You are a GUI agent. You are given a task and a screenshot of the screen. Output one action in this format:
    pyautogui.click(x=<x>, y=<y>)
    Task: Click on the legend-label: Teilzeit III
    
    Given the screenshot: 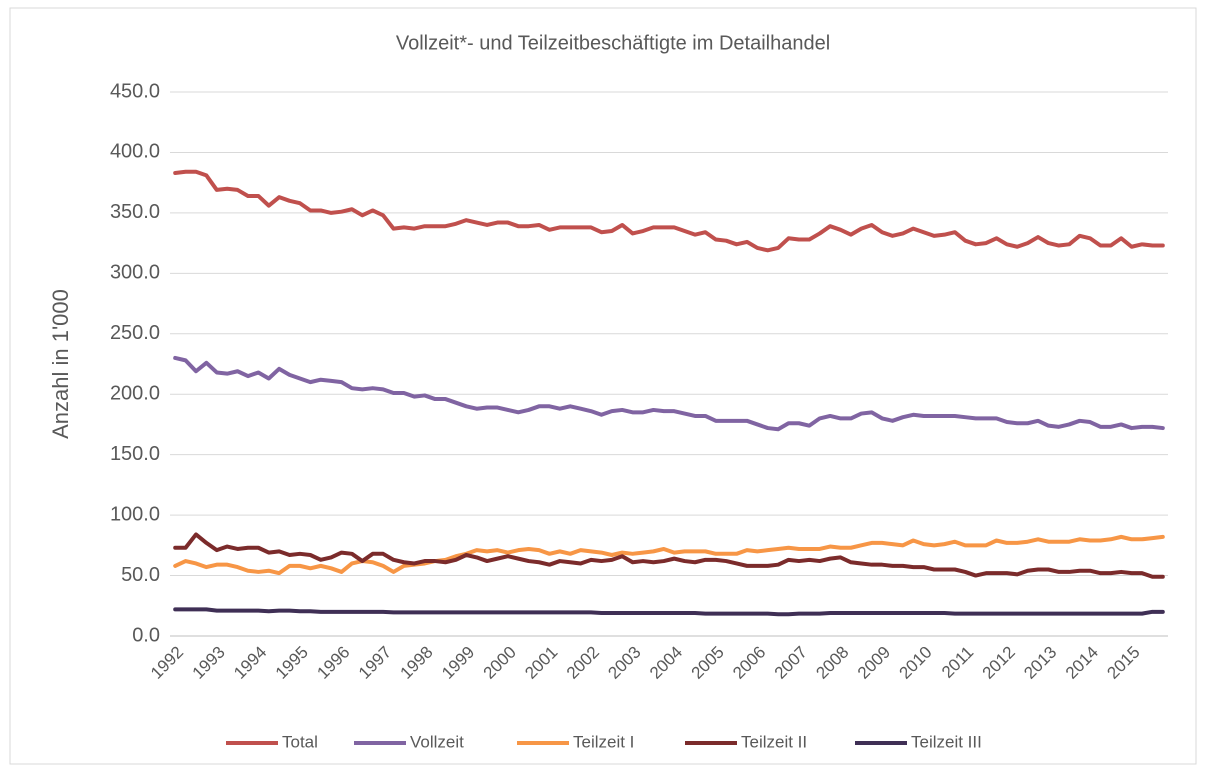 What is the action you would take?
    pyautogui.click(x=946, y=741)
    